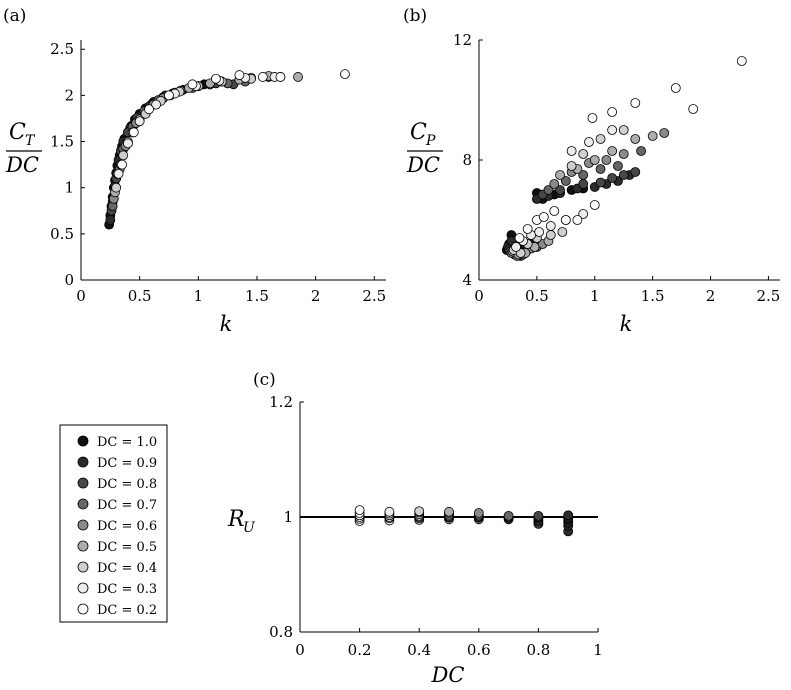 The image size is (791, 690). What do you see at coordinates (127, 568) in the screenshot?
I see `legend-label: DC = 0.4` at bounding box center [127, 568].